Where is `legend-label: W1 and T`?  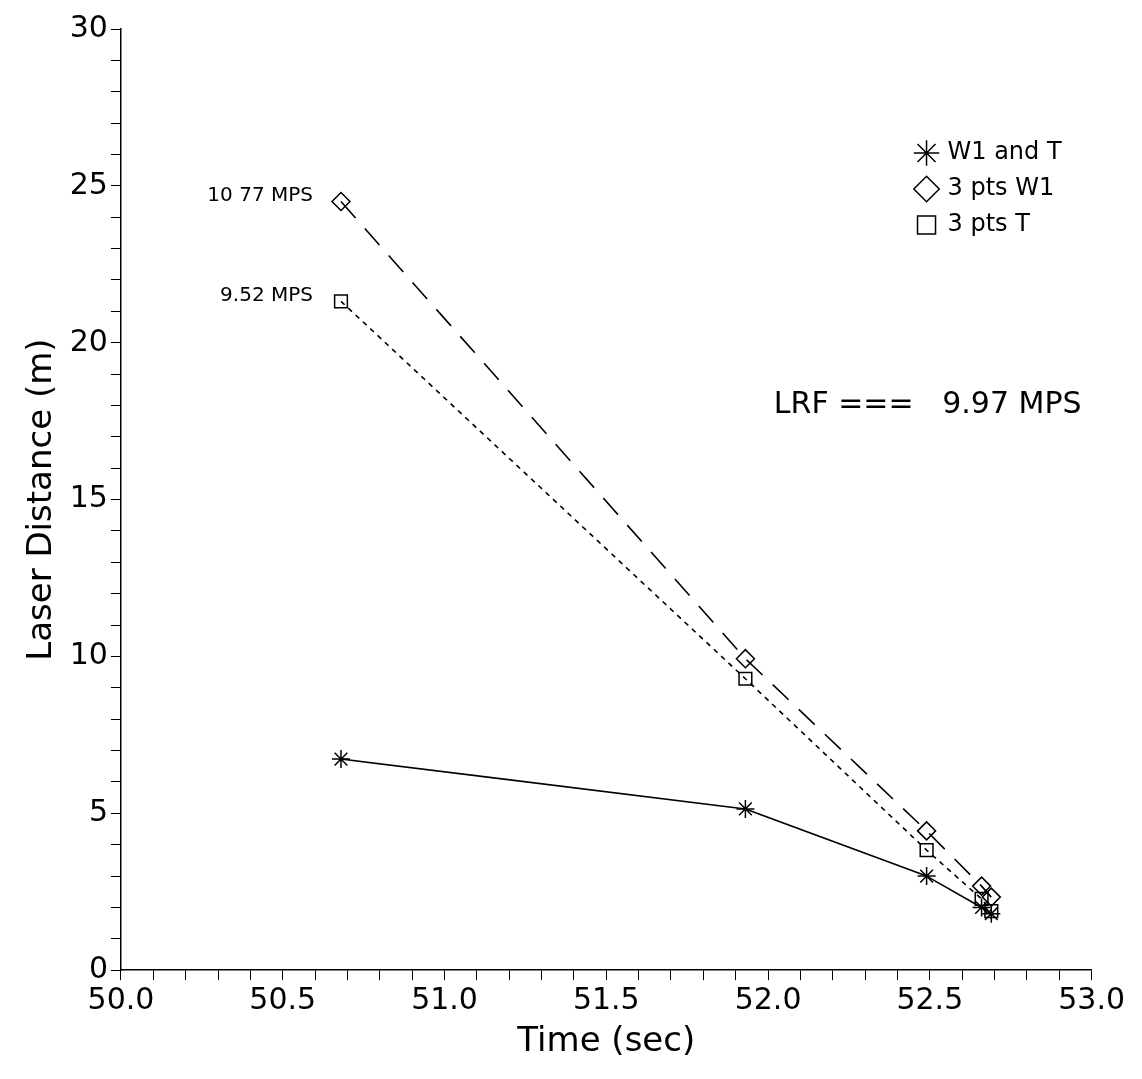 legend-label: W1 and T is located at coordinates (1004, 151).